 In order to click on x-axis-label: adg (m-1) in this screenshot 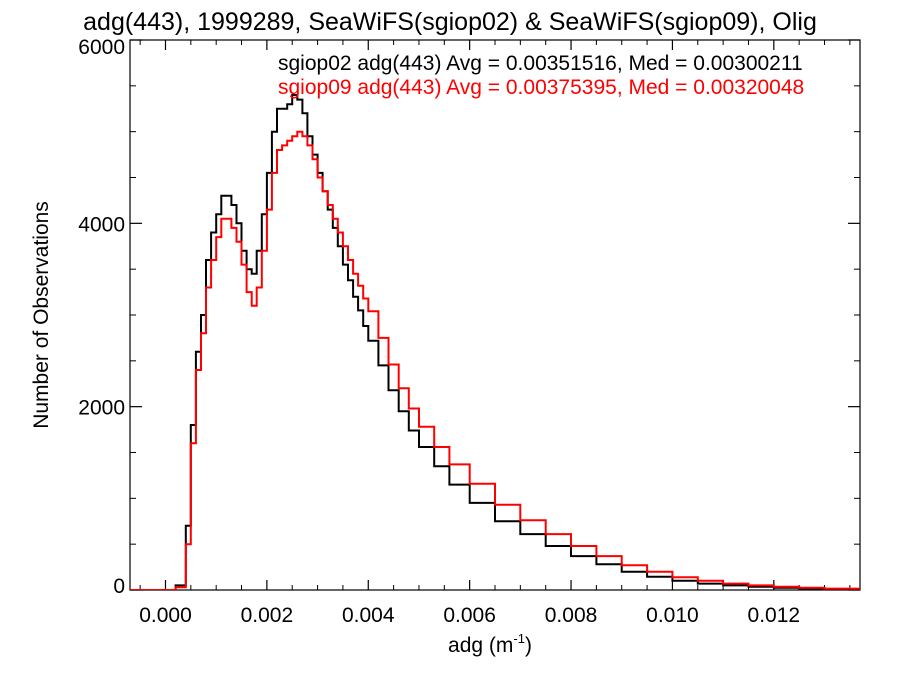, I will do `click(490, 644)`.